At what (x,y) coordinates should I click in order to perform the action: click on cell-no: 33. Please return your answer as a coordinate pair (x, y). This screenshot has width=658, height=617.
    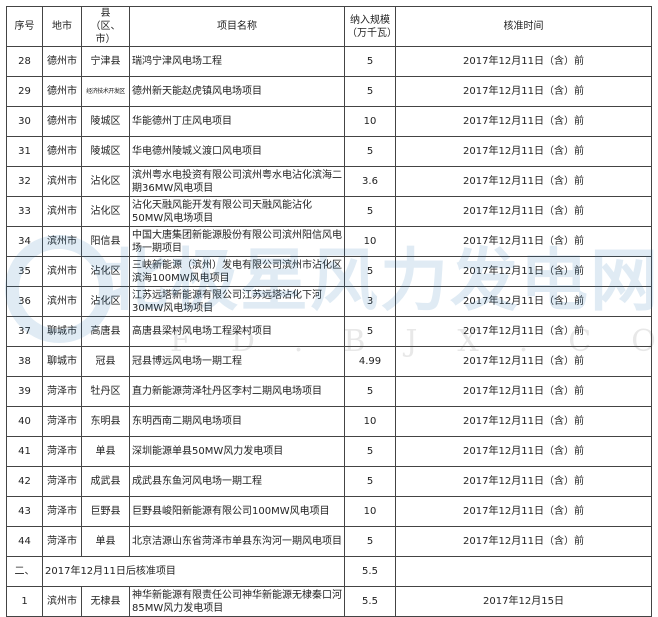
    Looking at the image, I should click on (24, 211).